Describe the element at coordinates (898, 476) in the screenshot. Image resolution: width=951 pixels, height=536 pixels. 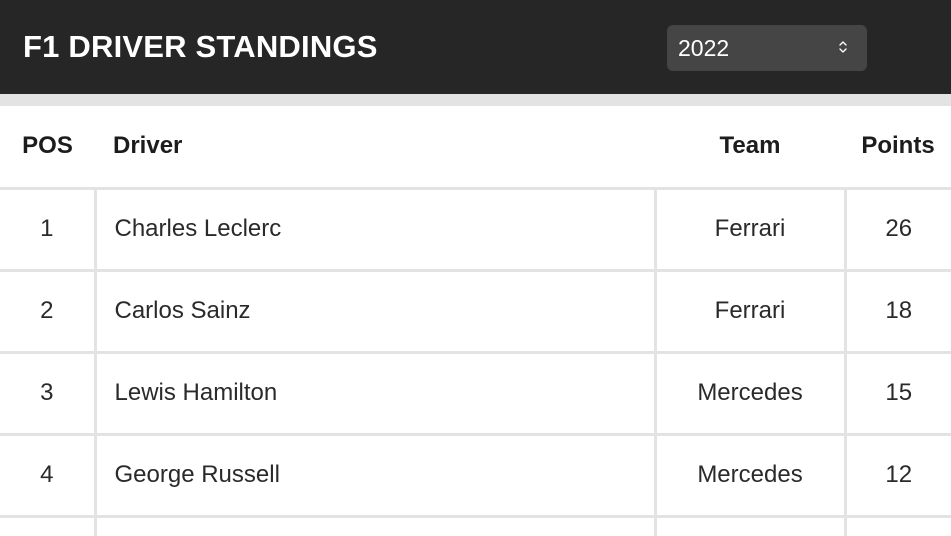
I see `cell-points: 12` at that location.